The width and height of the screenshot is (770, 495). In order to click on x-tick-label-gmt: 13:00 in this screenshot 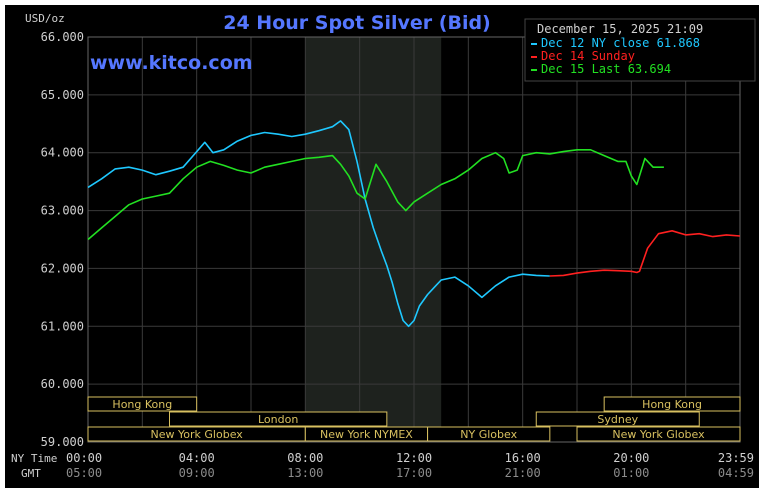, I will do `click(305, 473)`.